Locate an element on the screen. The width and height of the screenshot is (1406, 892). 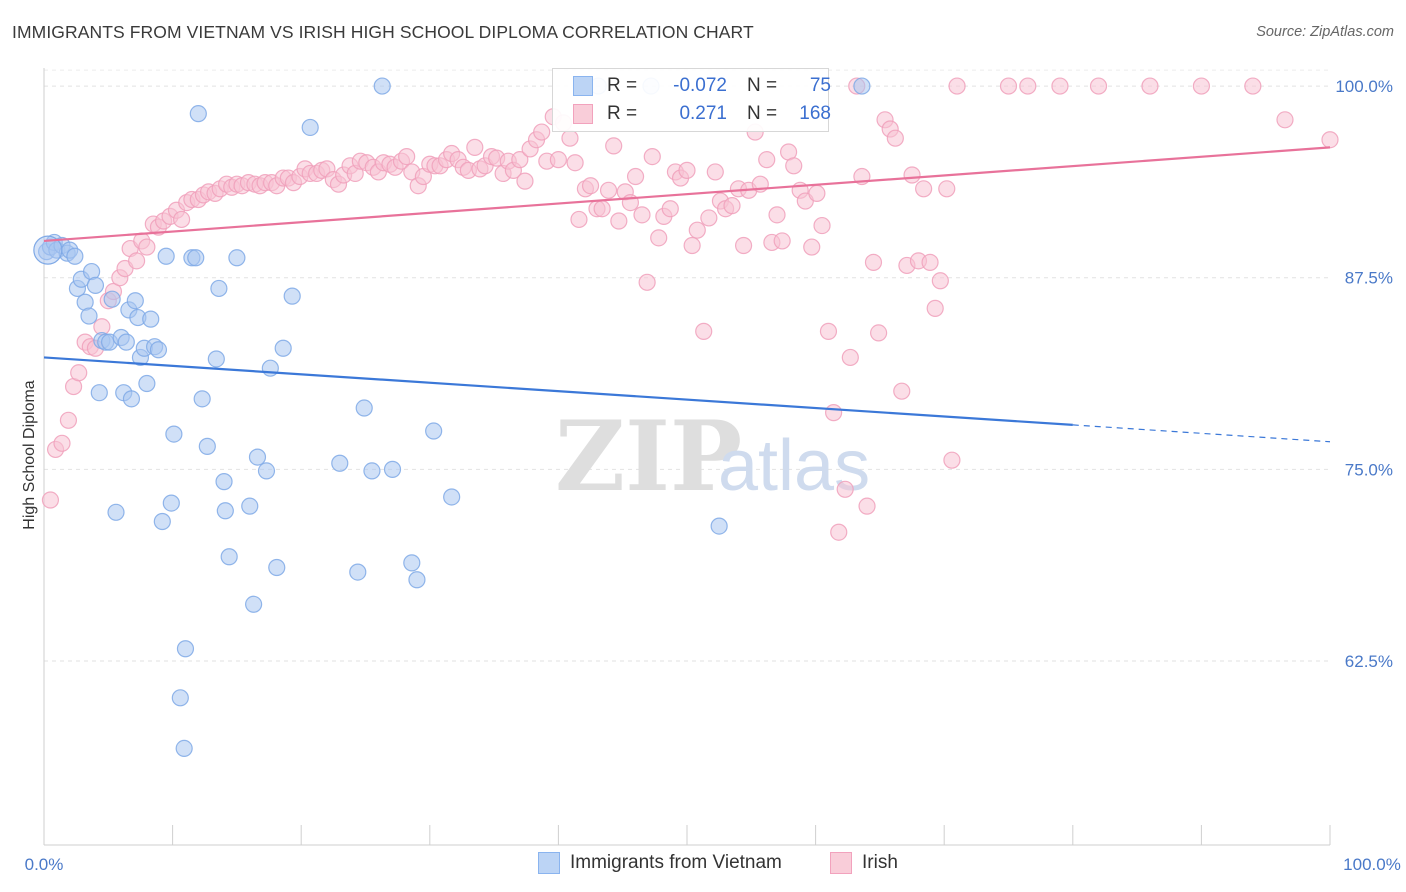
legend-r-value: 0.271 is located at coordinates (703, 113).